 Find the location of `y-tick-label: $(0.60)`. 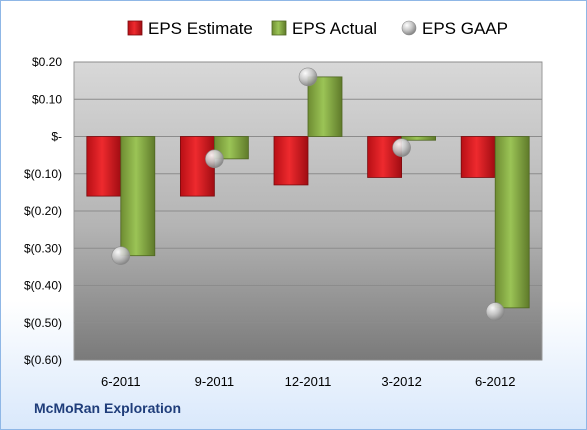

y-tick-label: $(0.60) is located at coordinates (43, 360).